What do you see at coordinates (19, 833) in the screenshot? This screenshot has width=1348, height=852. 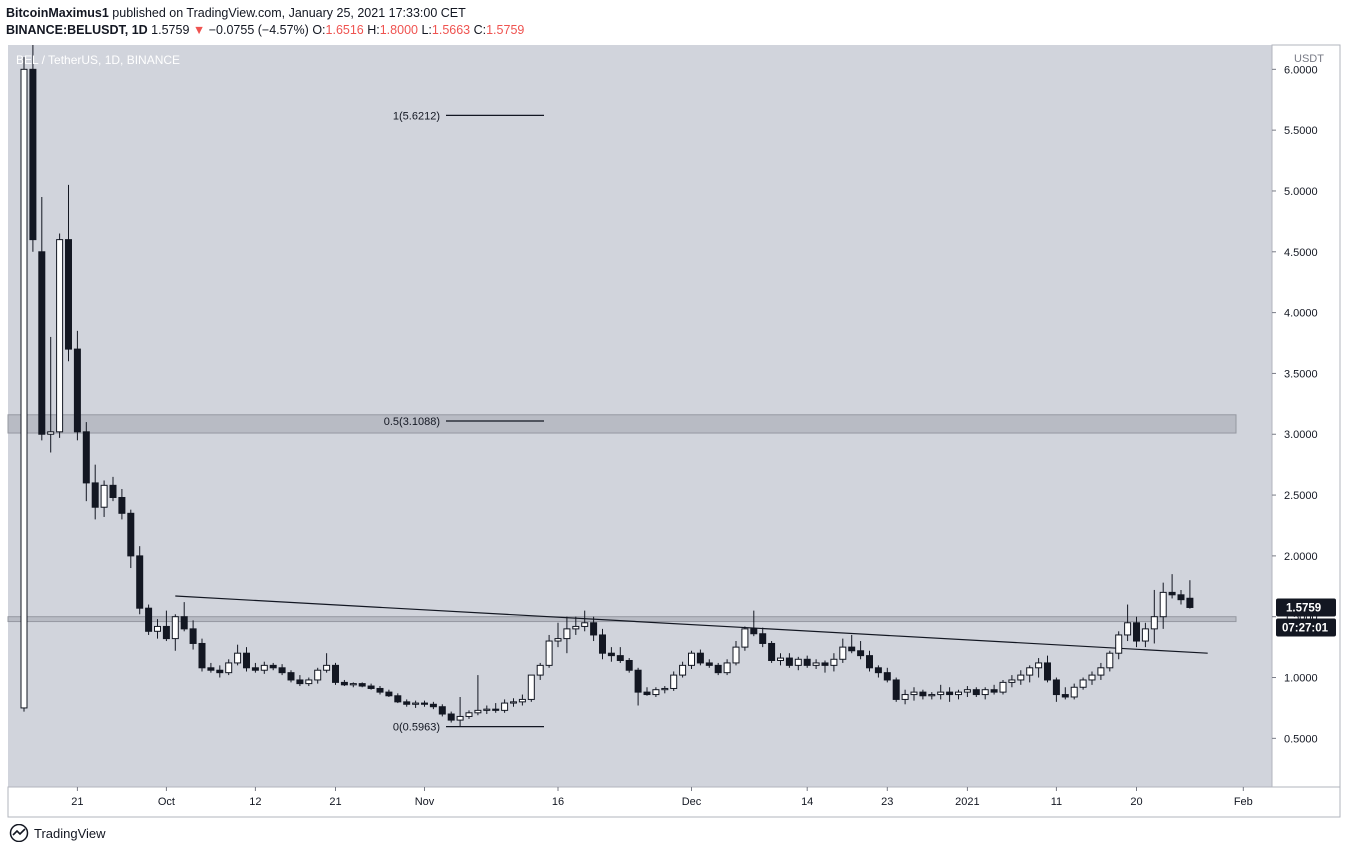 I see `tradingview-logo-icon` at bounding box center [19, 833].